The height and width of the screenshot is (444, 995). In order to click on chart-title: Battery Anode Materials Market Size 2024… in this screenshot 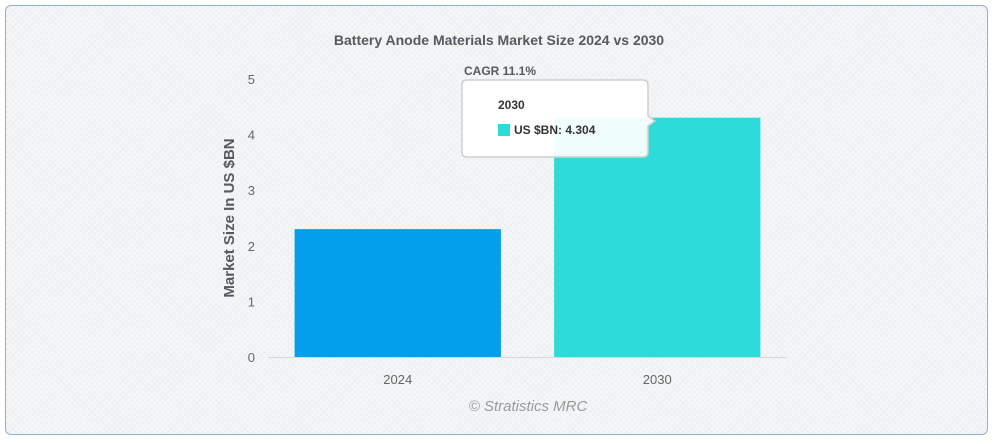, I will do `click(499, 40)`.